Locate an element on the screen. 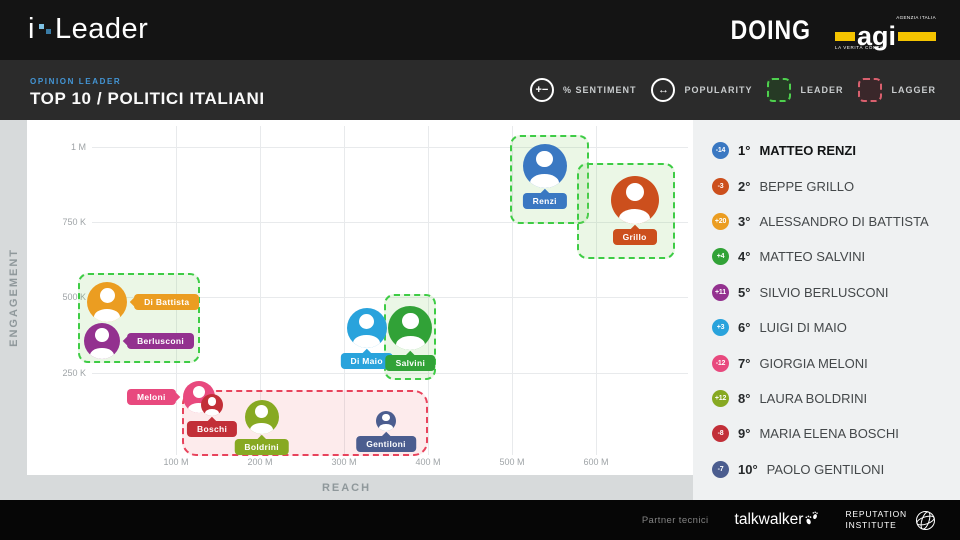 Image resolution: width=960 pixels, height=540 pixels. rank-delta-badge: -12 is located at coordinates (720, 363).